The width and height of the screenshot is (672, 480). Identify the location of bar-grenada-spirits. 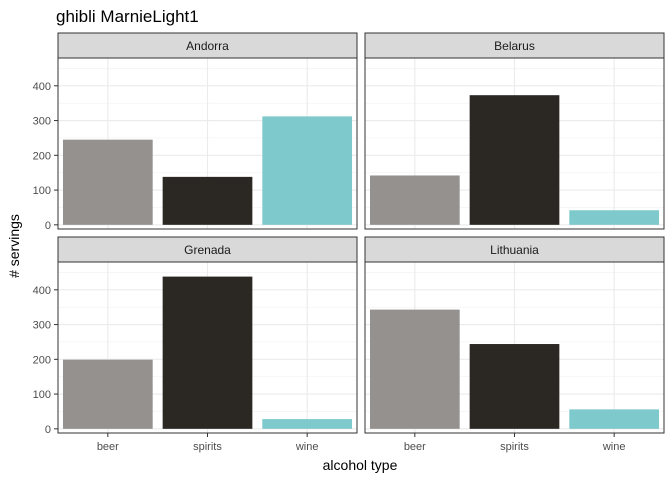
(207, 352).